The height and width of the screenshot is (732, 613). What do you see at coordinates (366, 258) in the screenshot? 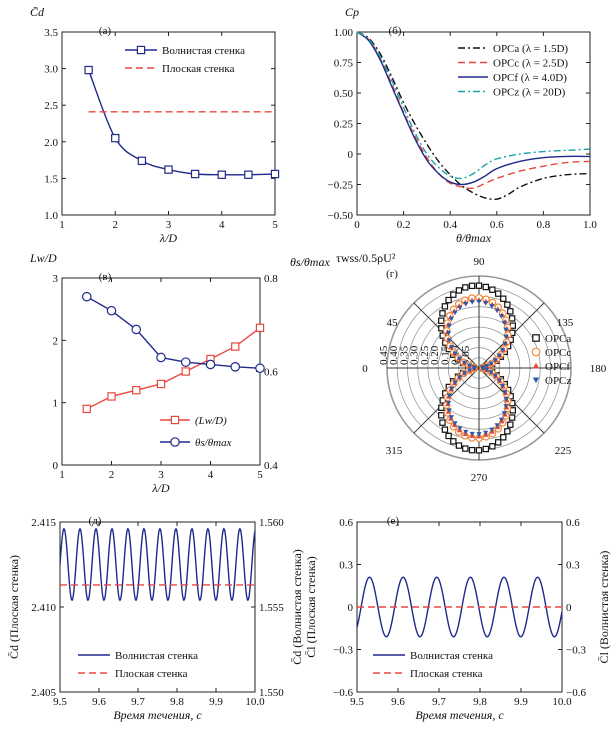
I see `polar-title: τwss/0.5ρU²` at bounding box center [366, 258].